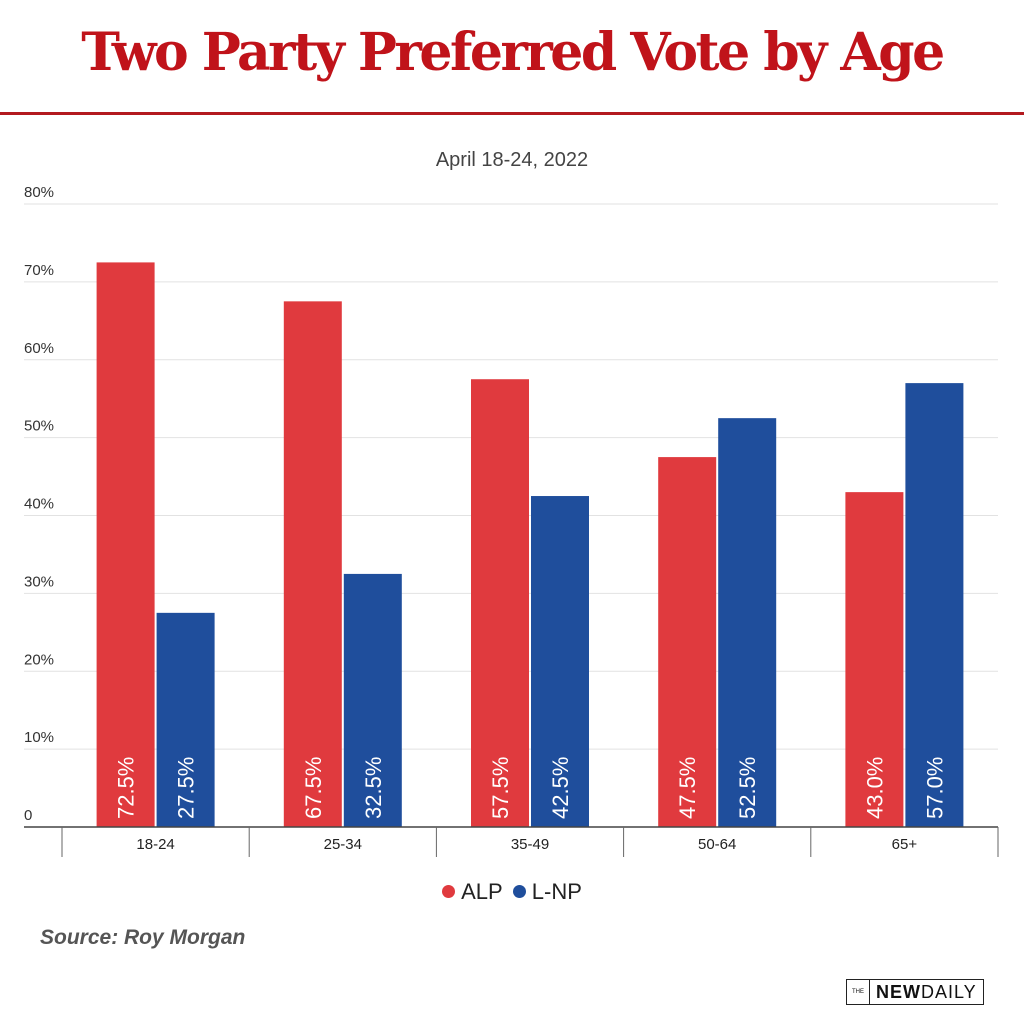 The image size is (1024, 1017). I want to click on logo-name: NEW DAILY, so click(926, 992).